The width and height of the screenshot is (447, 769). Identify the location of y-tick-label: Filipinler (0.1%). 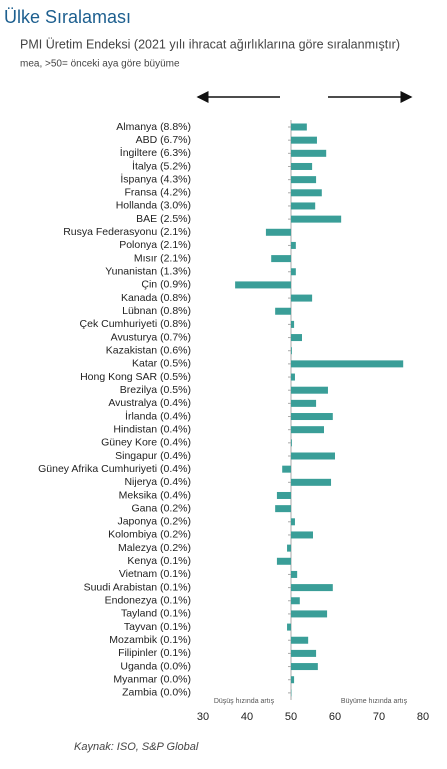
(154, 653).